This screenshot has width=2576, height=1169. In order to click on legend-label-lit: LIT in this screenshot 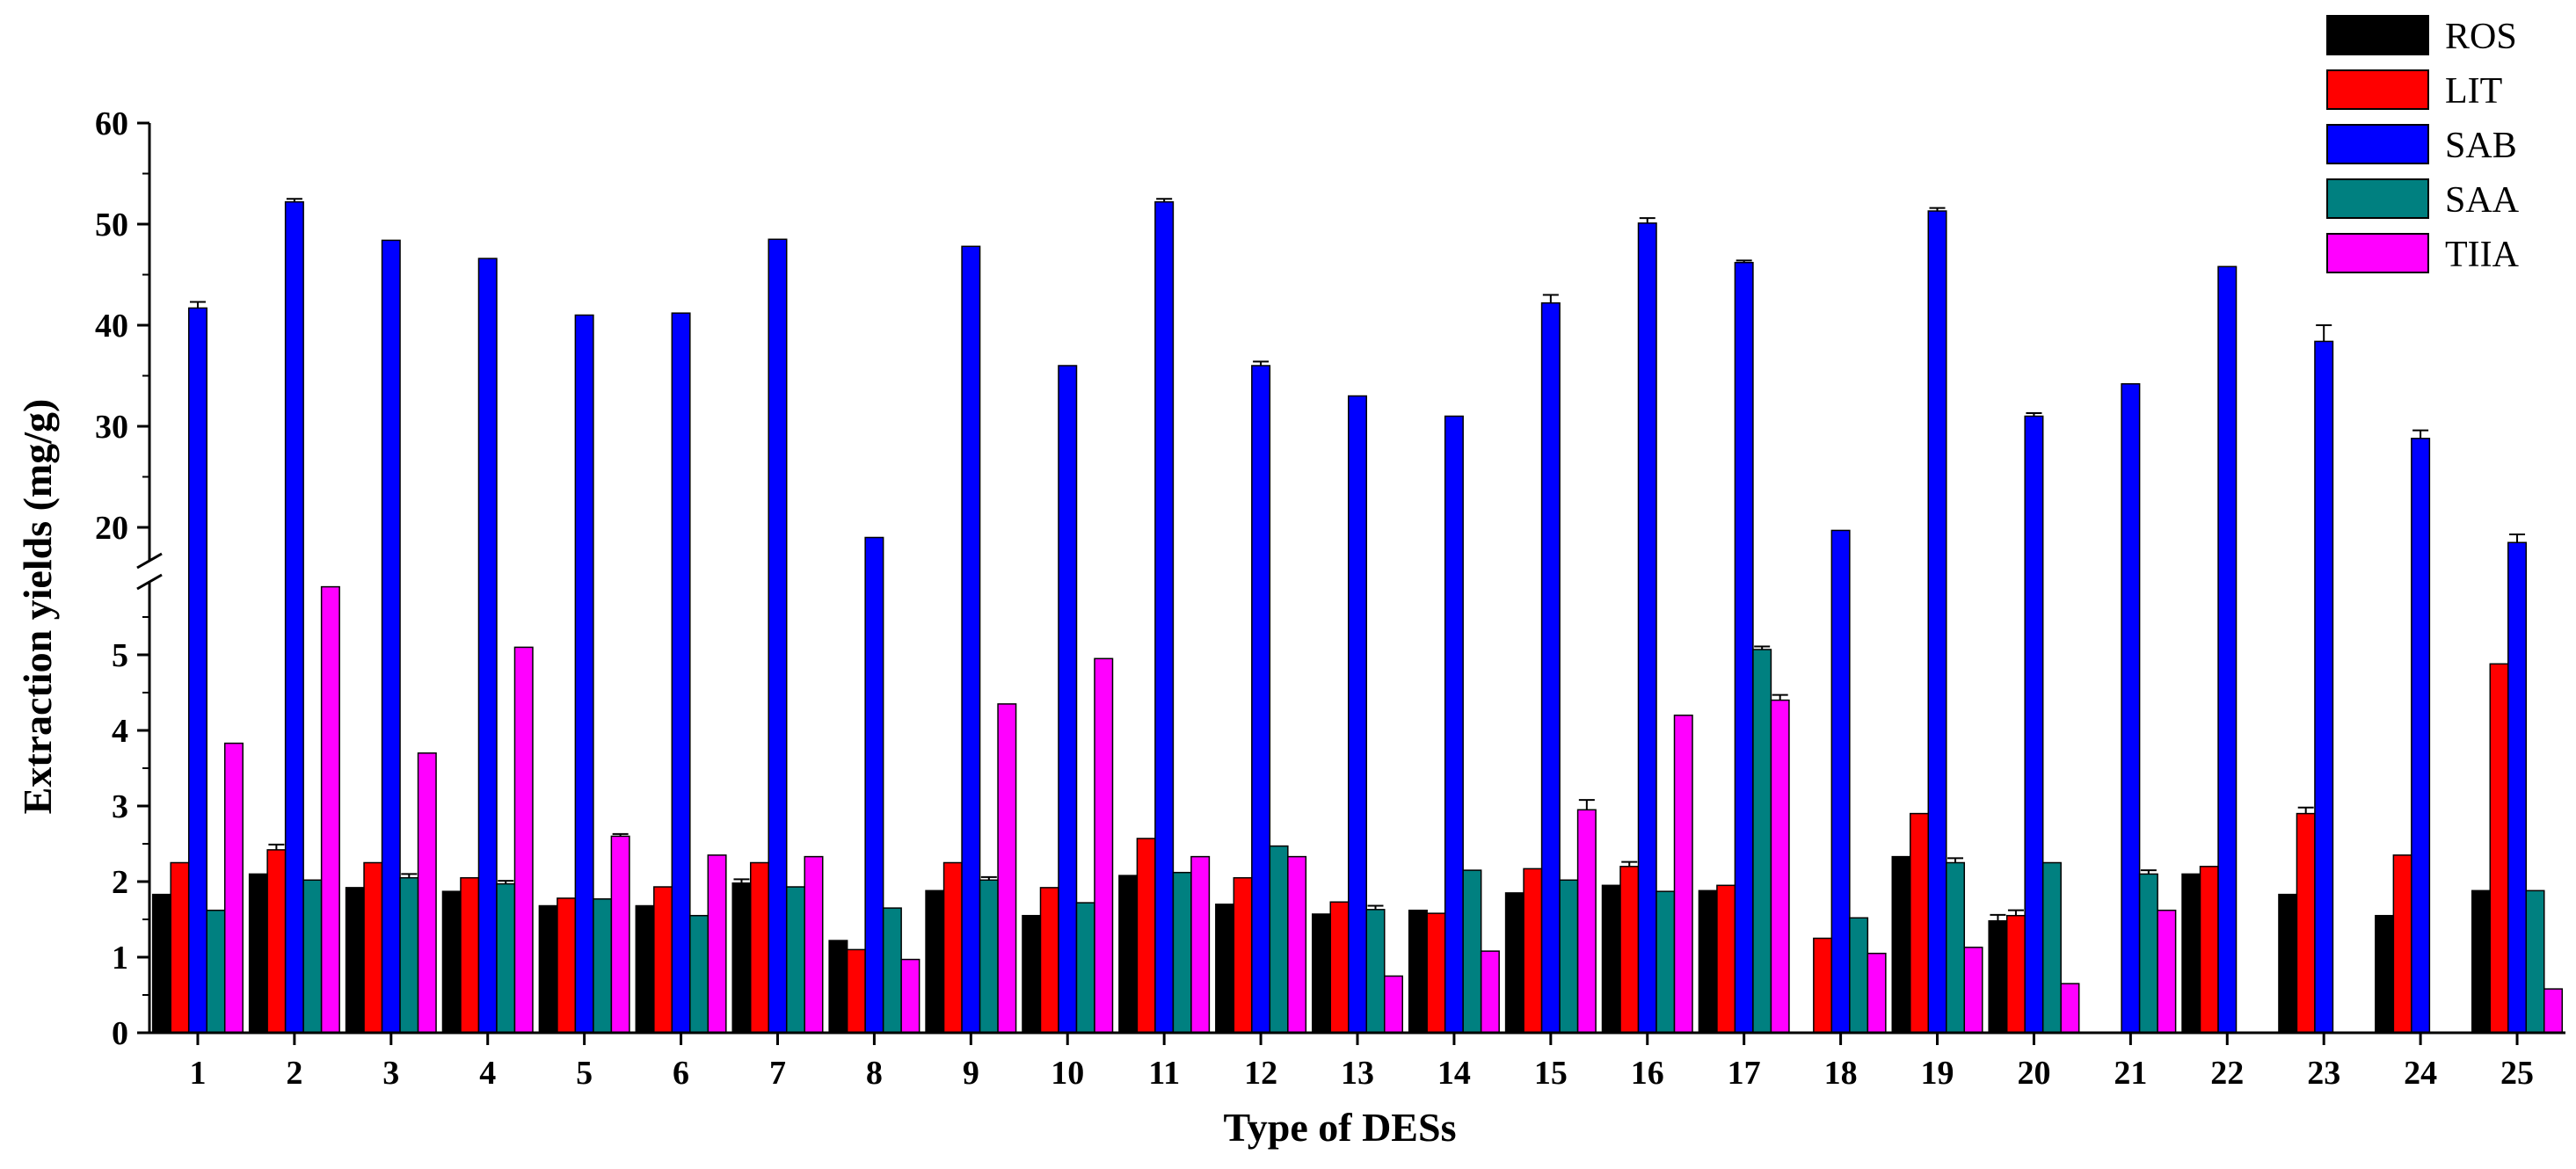, I will do `click(2473, 91)`.